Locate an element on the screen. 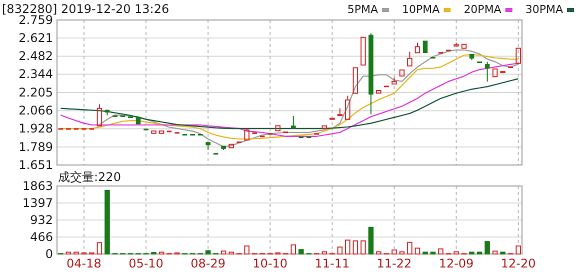 The width and height of the screenshot is (578, 276). x-tick-label: 04-18 is located at coordinates (84, 263).